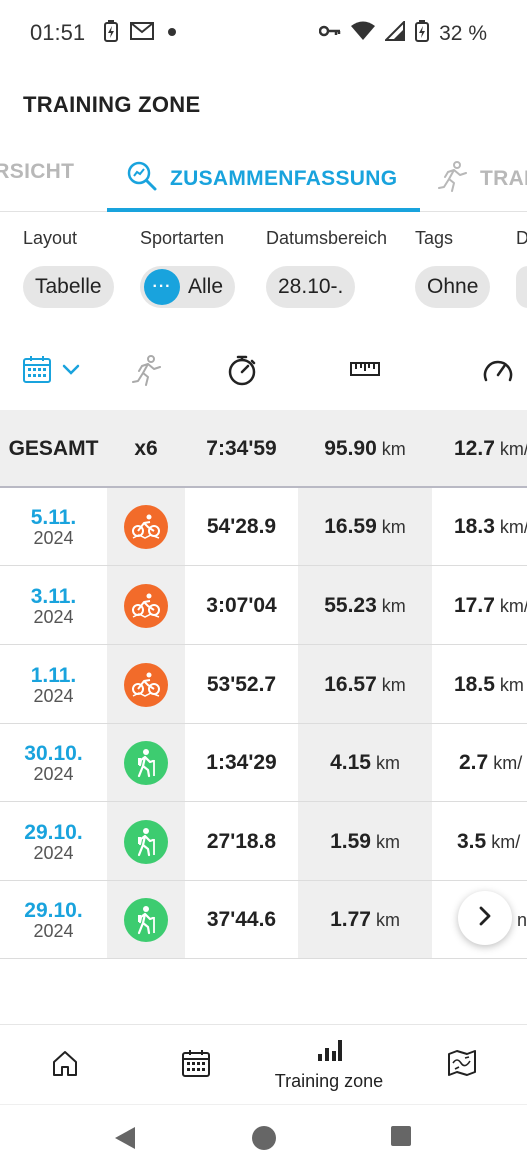 This screenshot has height=1170, width=527. I want to click on row-date-day: 1.11., so click(53, 675).